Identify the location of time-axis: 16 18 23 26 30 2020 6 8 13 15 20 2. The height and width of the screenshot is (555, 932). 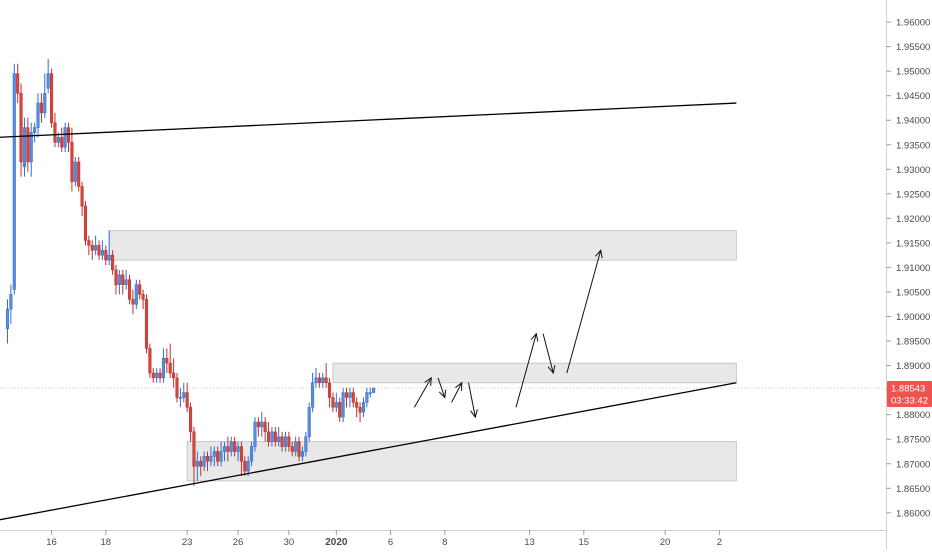
(384, 539).